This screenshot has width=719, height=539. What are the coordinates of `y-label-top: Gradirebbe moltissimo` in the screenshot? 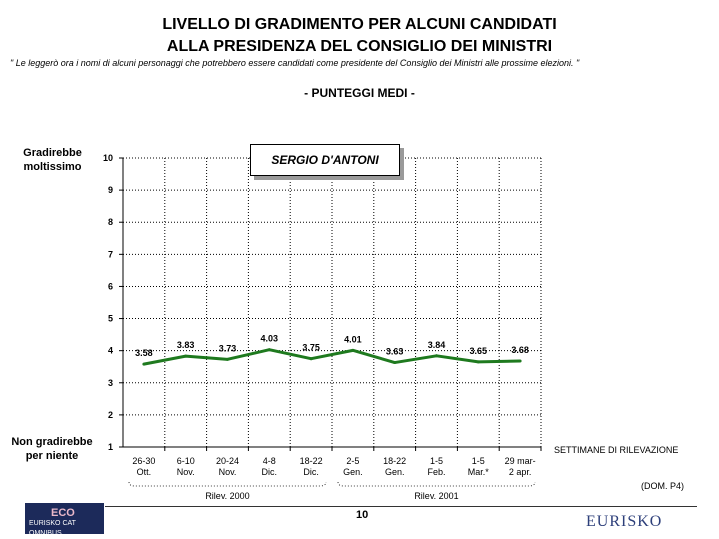 It's located at (52, 160).